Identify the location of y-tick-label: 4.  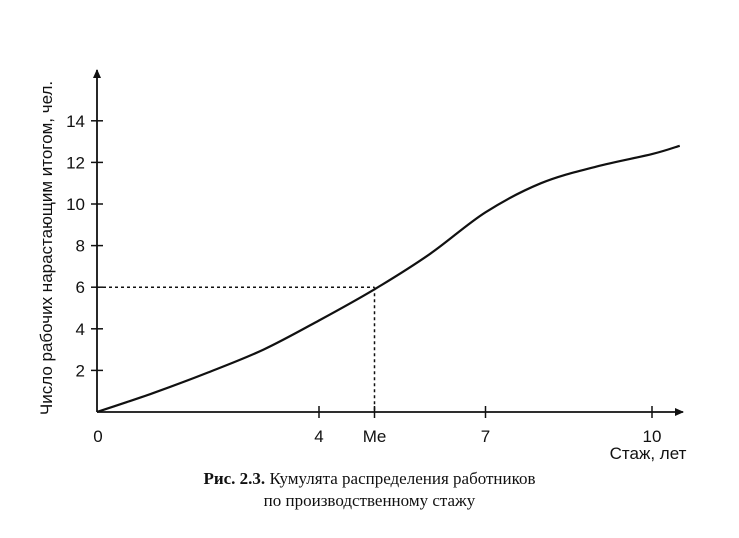
(80, 329).